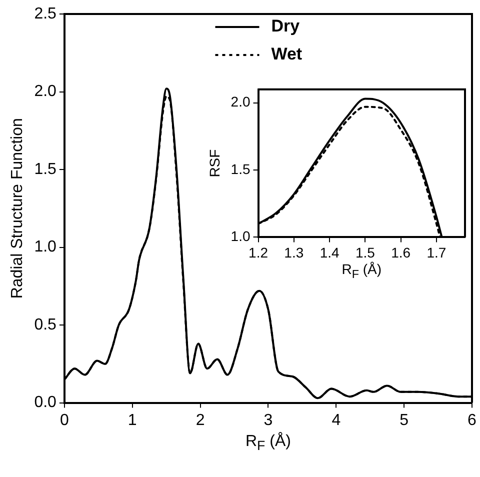  What do you see at coordinates (268, 420) in the screenshot?
I see `x-tick-label: 3` at bounding box center [268, 420].